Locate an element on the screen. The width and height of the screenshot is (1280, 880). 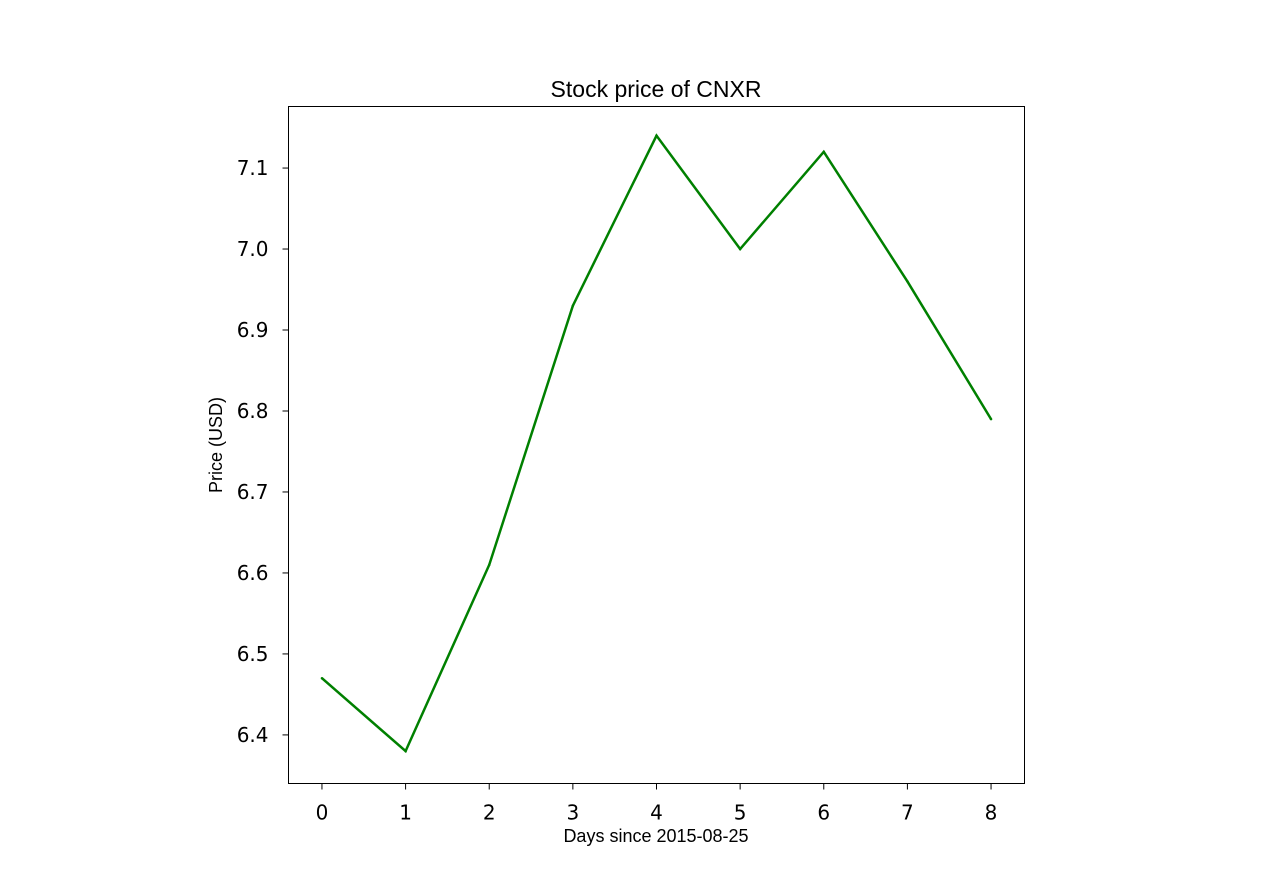
y-tick-label: 7.1 is located at coordinates (253, 168).